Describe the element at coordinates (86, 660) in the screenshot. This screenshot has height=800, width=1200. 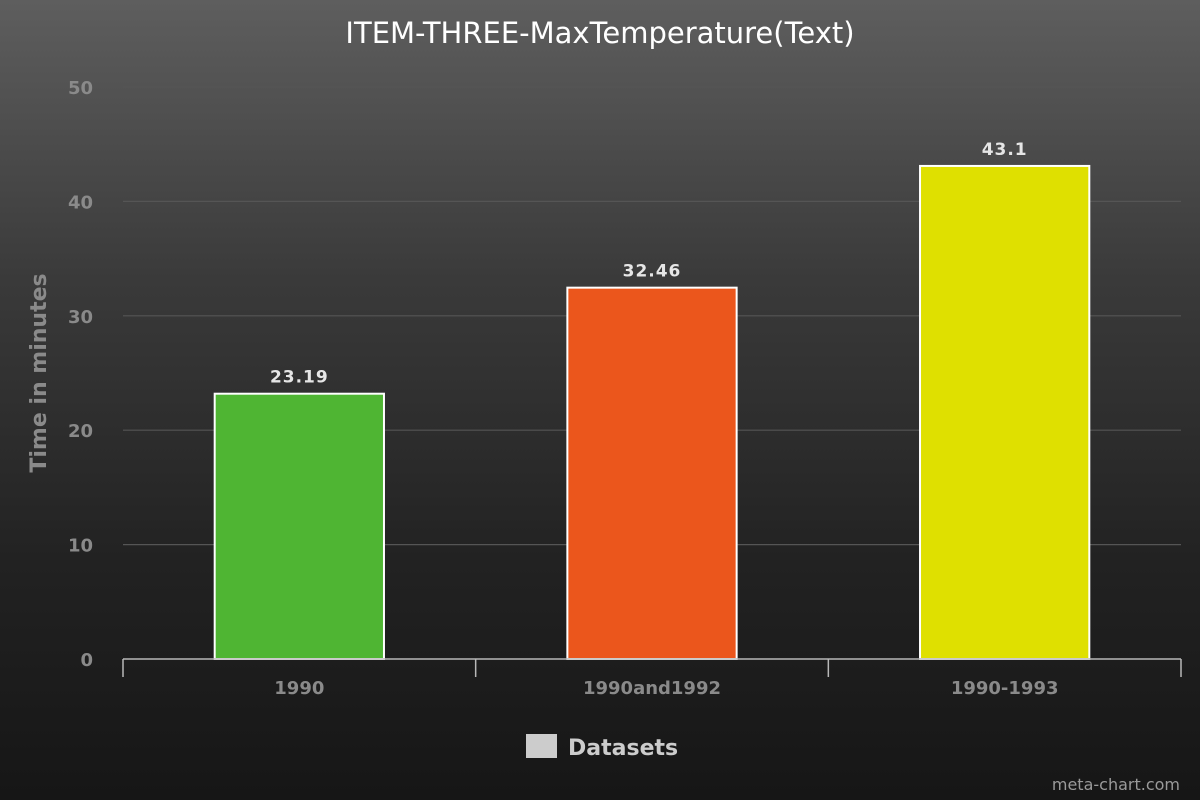
I see `y-tick-label: 0` at that location.